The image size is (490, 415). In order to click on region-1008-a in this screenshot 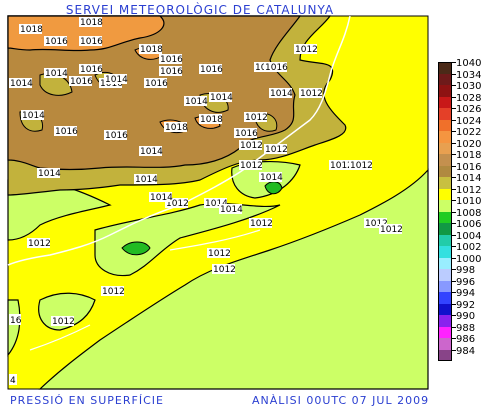, I will do `click(136, 248)`.